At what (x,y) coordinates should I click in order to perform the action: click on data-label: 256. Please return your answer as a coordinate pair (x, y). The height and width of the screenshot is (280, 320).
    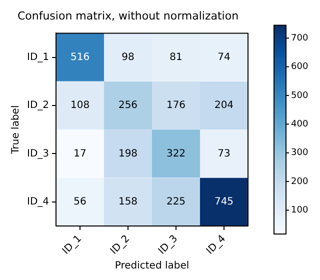
    Looking at the image, I should click on (128, 106).